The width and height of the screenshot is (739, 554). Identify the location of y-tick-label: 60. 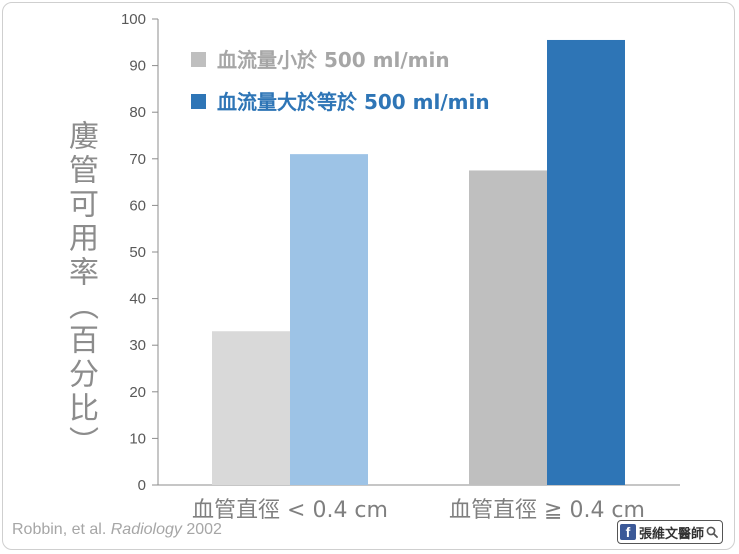
(137, 205).